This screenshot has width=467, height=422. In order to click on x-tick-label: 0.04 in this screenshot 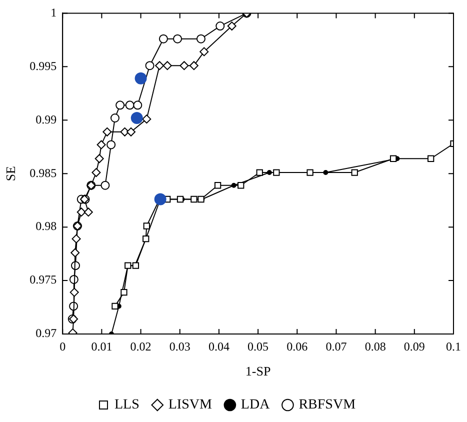, I will do `click(219, 346)`.